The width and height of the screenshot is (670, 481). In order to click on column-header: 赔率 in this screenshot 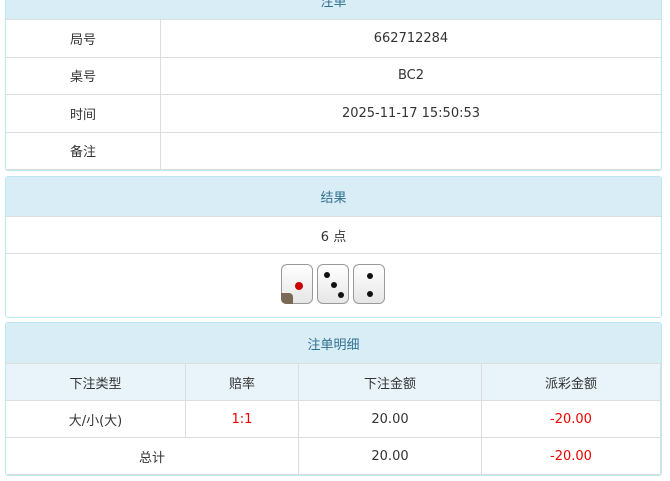, I will do `click(242, 382)`.